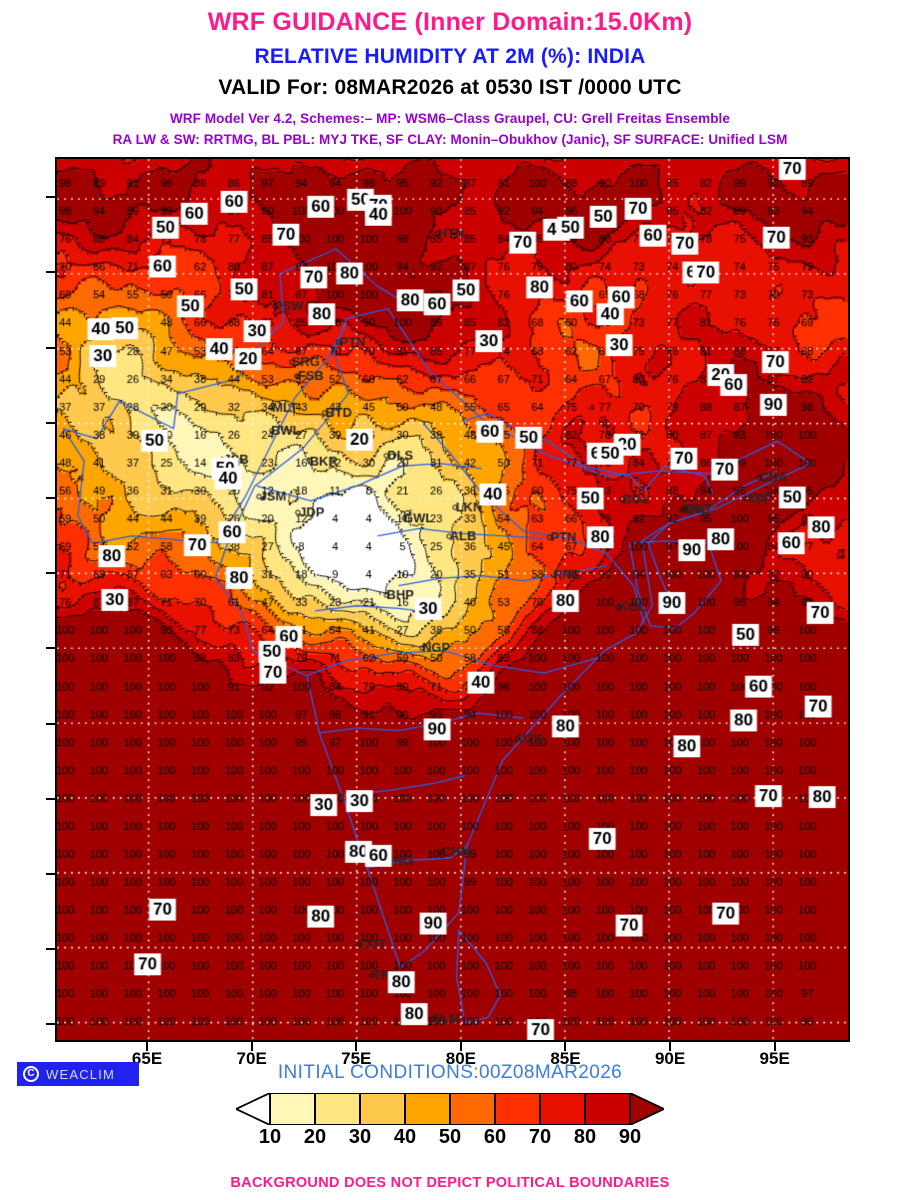 This screenshot has height=1200, width=900. What do you see at coordinates (360, 1137) in the screenshot?
I see `colorbar-tick-label: 30` at bounding box center [360, 1137].